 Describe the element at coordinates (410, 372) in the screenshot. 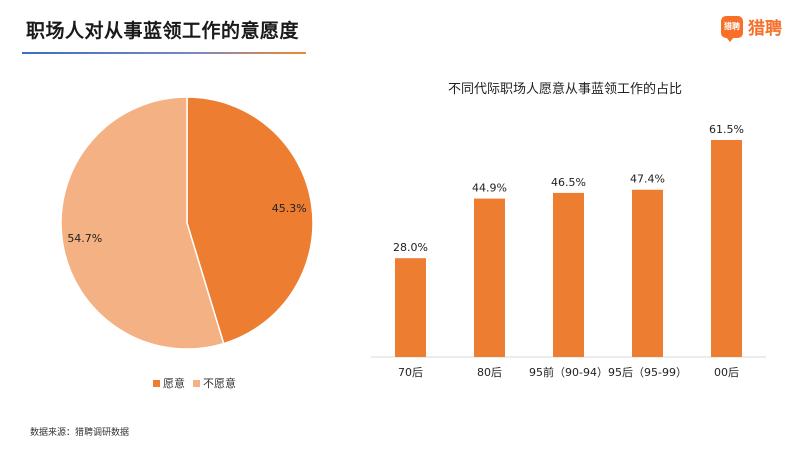

I see `x-tick-label: 70后` at that location.